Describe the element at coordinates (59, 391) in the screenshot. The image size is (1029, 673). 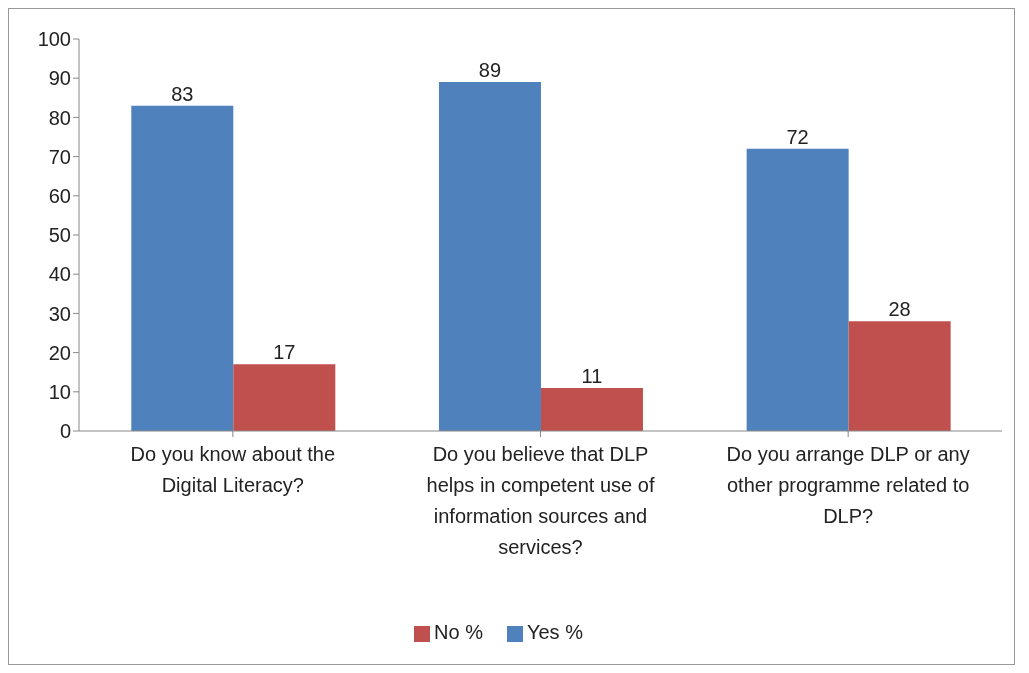
I see `y-tick-label: 10` at that location.